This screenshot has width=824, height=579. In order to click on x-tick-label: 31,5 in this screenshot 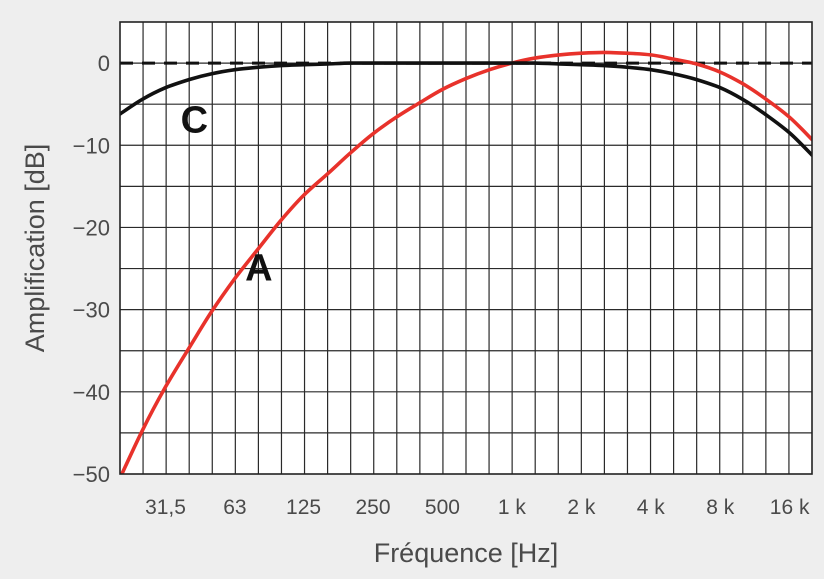, I will do `click(165, 507)`.